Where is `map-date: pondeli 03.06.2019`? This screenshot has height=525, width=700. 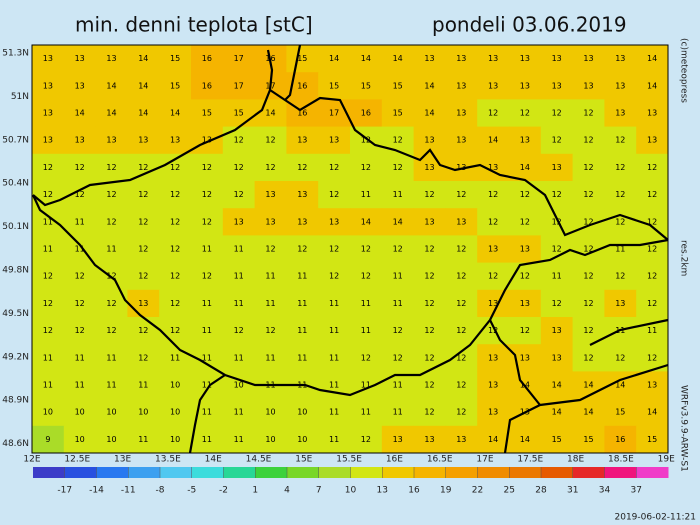
map-date: pondeli 03.06.2019 is located at coordinates (529, 25).